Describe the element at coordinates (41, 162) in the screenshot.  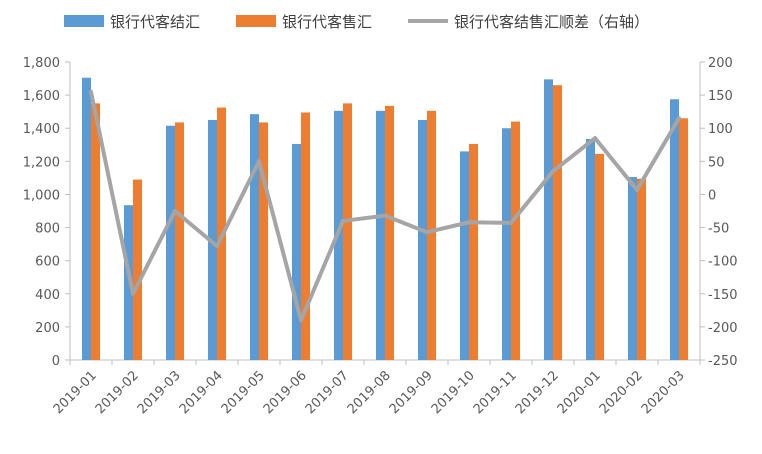
I see `left-tick-label: 1,200` at that location.